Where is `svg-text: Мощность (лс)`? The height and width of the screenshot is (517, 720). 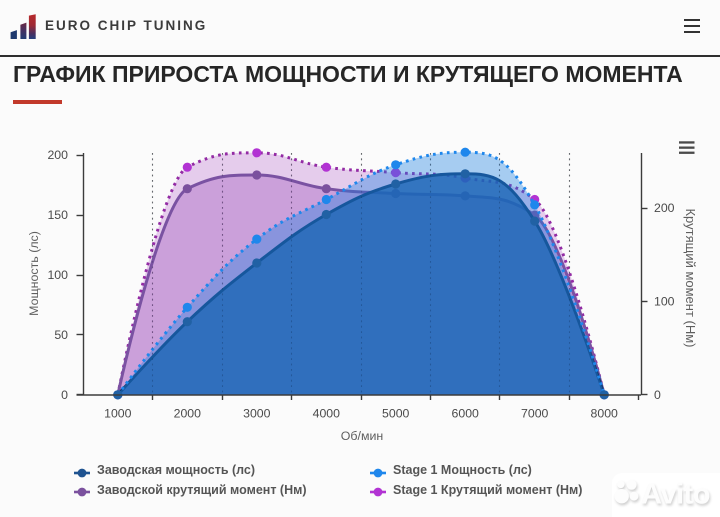
svg-text: Мощность (лс) is located at coordinates (34, 273).